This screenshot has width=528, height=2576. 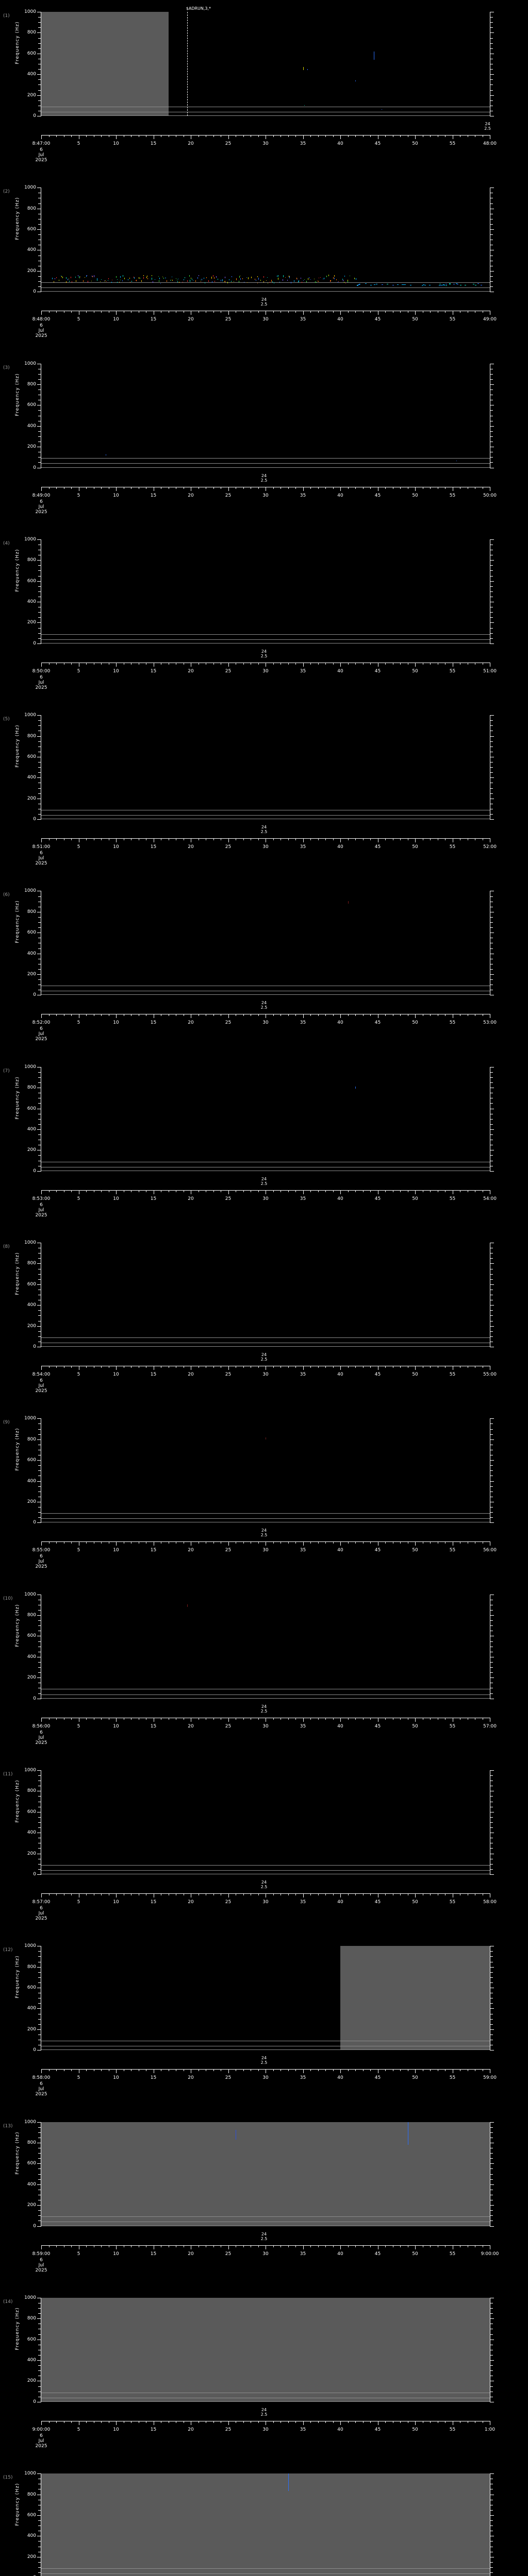 I want to click on panel-plot-area: (7) Frequency (Hz) 0 200 400 600 800 1000 24 2.5, so click(x=264, y=1120).